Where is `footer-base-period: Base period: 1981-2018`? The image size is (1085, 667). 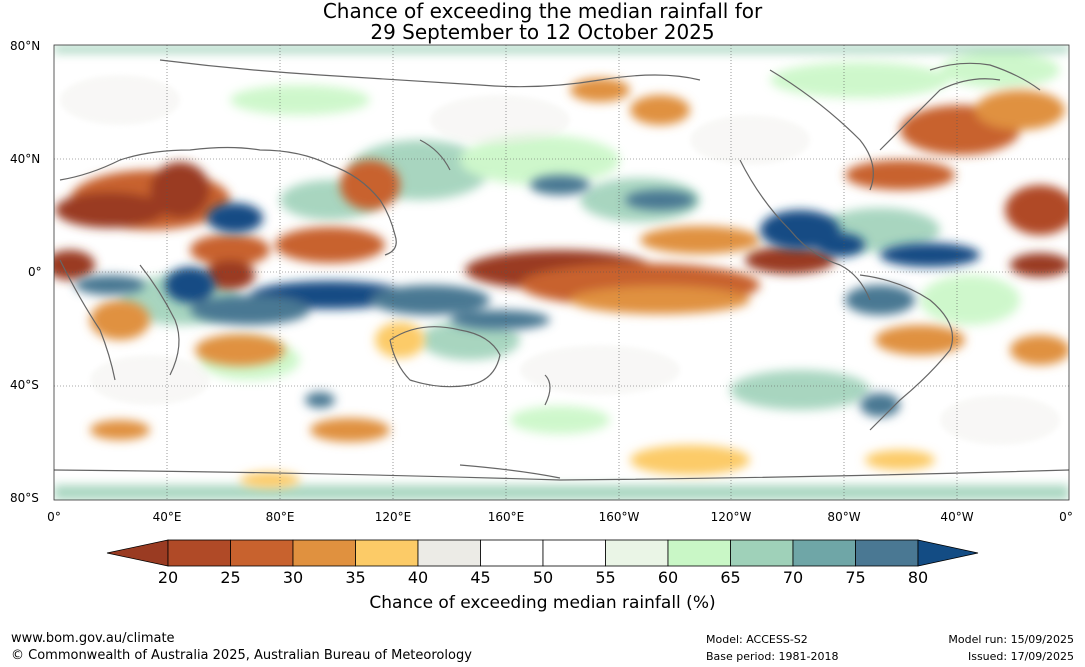
footer-base-period: Base period: 1981-2018 is located at coordinates (772, 656).